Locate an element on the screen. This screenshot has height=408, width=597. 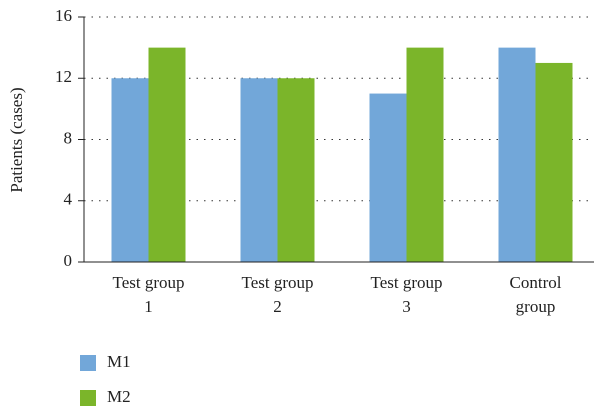
x-tick-label: Test group 2 is located at coordinates (278, 294).